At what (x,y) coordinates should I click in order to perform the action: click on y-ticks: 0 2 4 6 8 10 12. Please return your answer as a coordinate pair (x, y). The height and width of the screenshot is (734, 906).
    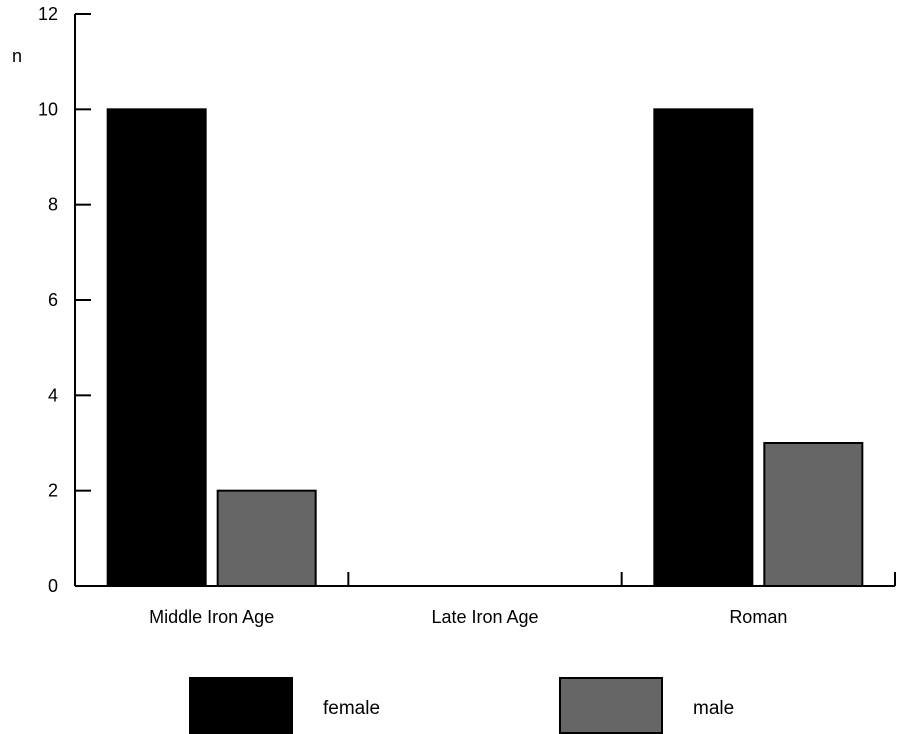
    Looking at the image, I should click on (64, 300).